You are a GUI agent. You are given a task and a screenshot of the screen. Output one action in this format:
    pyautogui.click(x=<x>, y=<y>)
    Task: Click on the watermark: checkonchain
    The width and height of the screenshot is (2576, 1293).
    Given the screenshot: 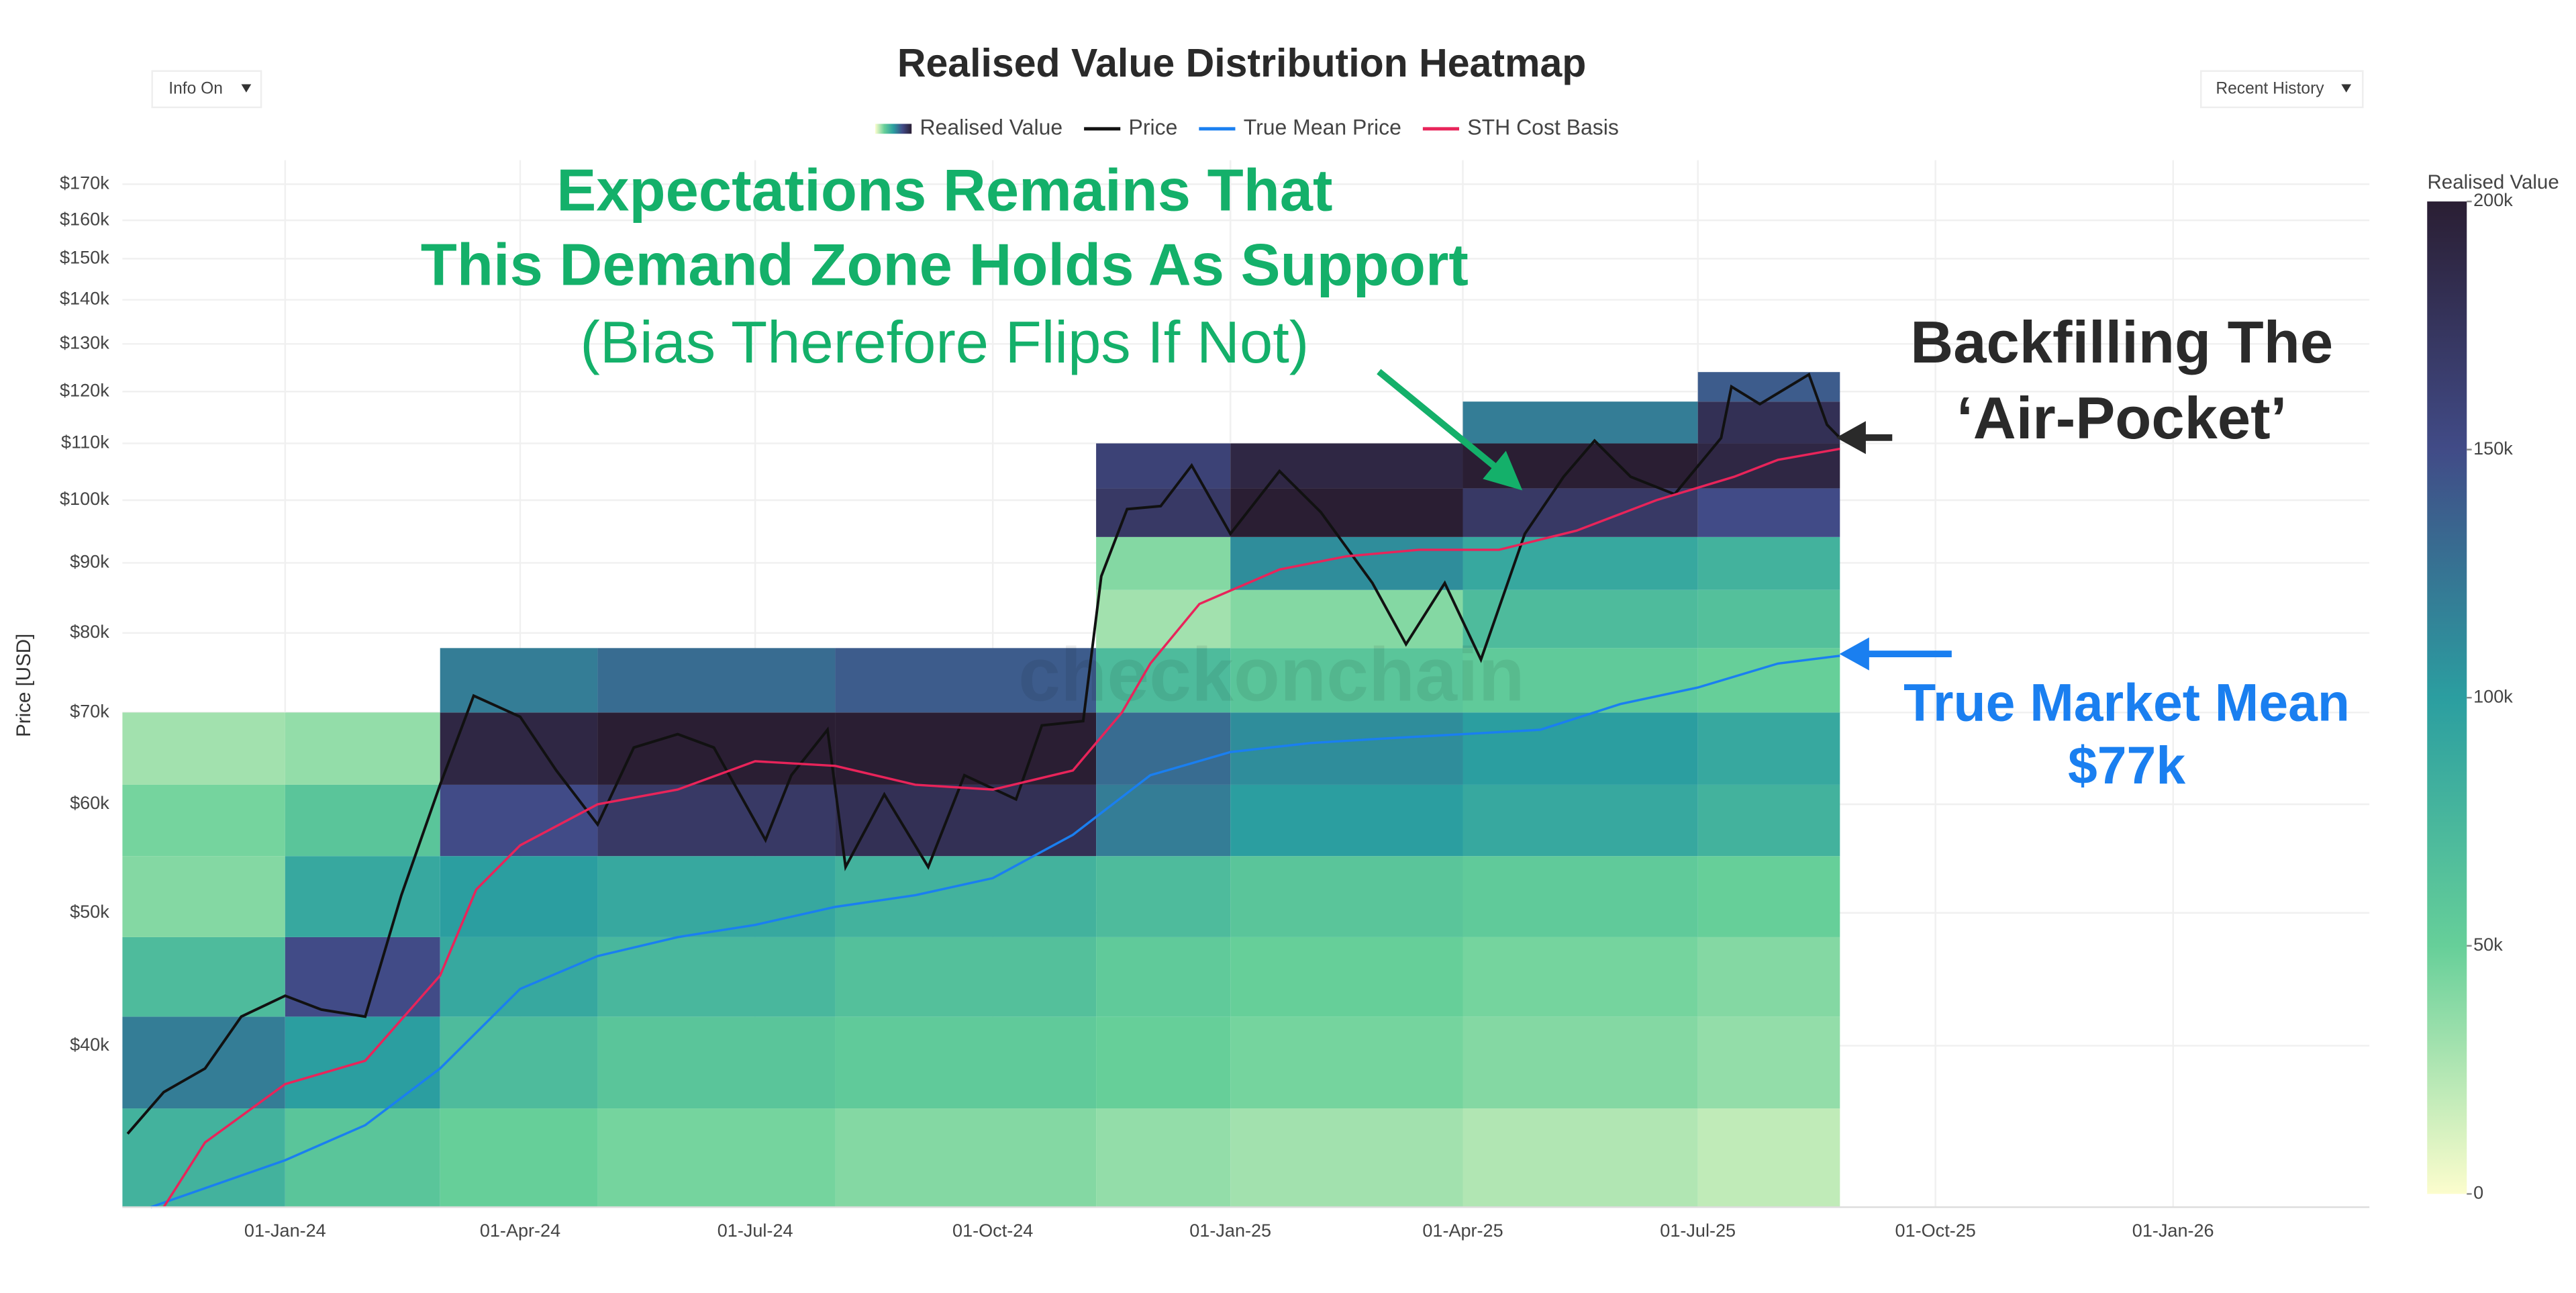 What is the action you would take?
    pyautogui.click(x=1271, y=674)
    